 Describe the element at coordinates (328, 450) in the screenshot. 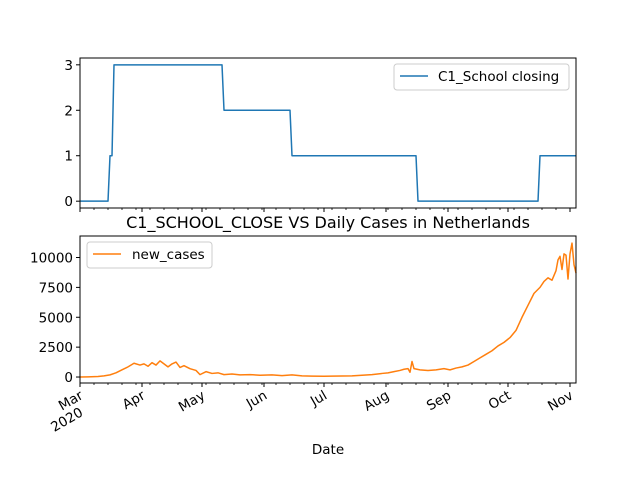

I see `x-axis-label: Date` at that location.